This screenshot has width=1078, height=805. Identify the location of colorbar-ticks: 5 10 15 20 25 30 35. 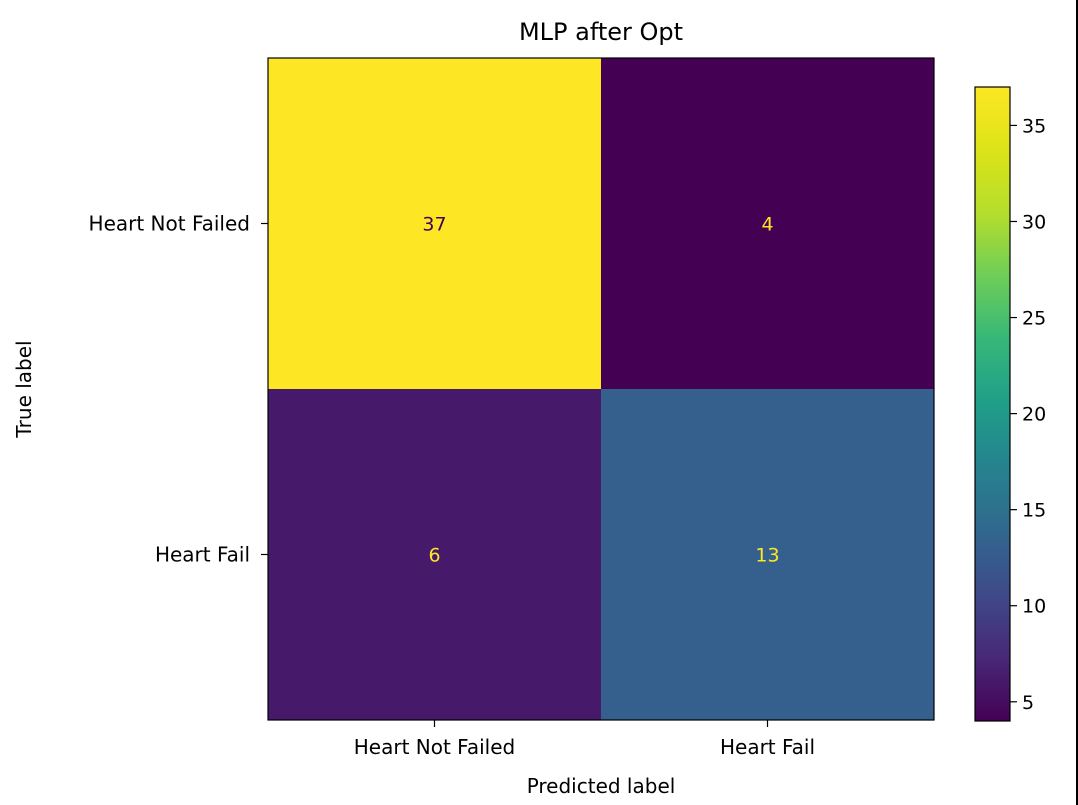
(1028, 414).